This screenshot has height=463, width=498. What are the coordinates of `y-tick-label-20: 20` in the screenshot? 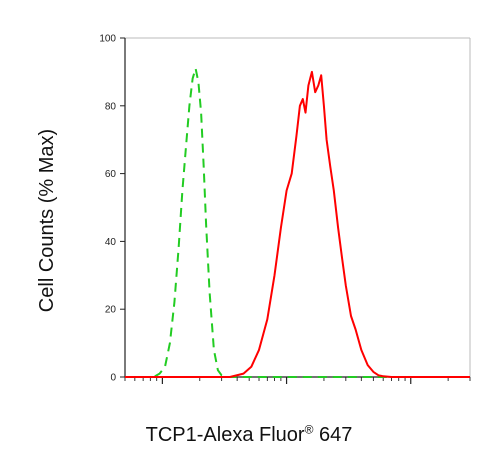 It's located at (111, 310).